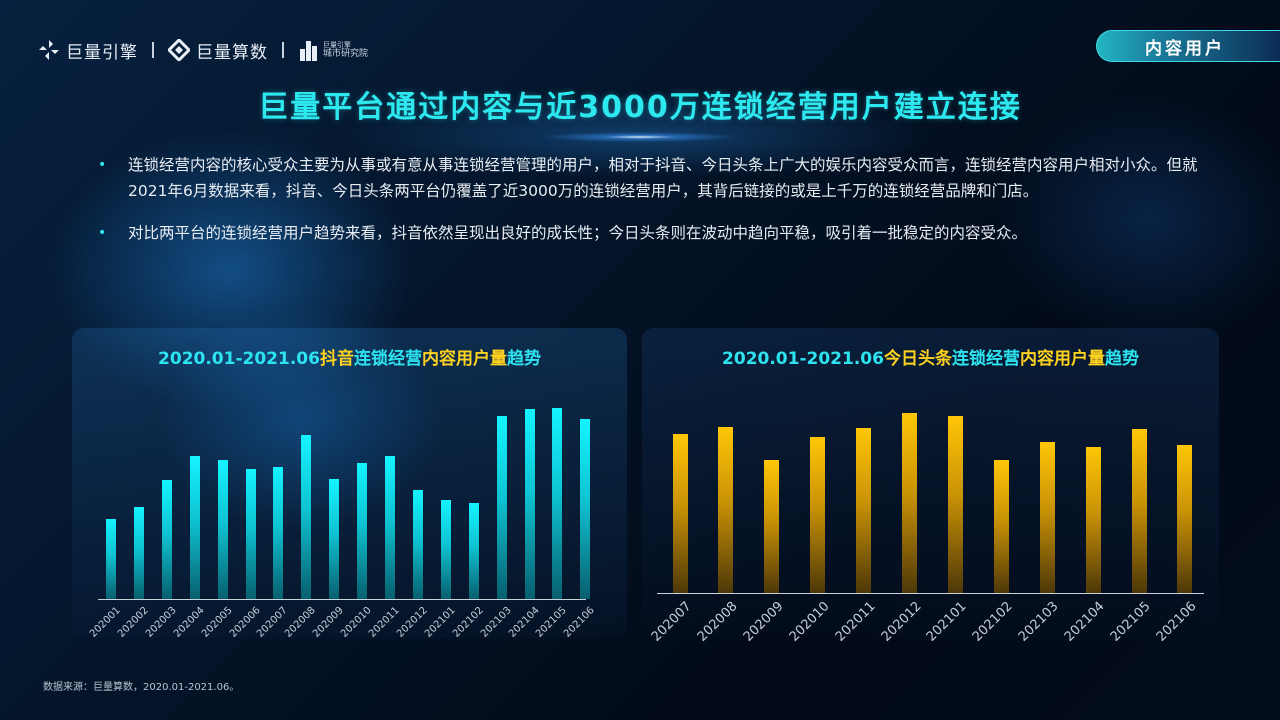 This screenshot has height=720, width=1280. Describe the element at coordinates (308, 51) in the screenshot. I see `city-institute-icon` at that location.